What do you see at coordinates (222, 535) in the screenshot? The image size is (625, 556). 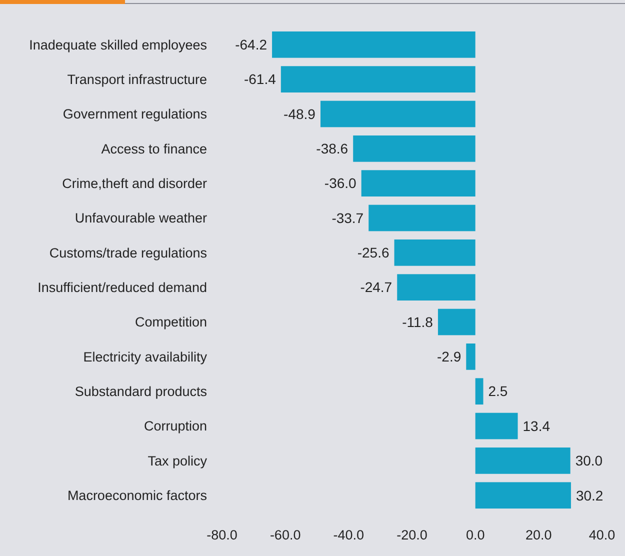 I see `x-tick-label: -80.0` at bounding box center [222, 535].